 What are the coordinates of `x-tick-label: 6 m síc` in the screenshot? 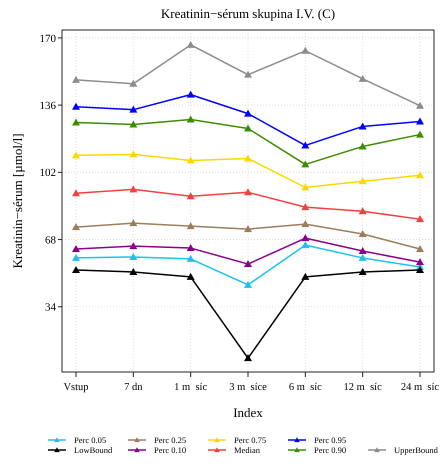 It's located at (305, 387).